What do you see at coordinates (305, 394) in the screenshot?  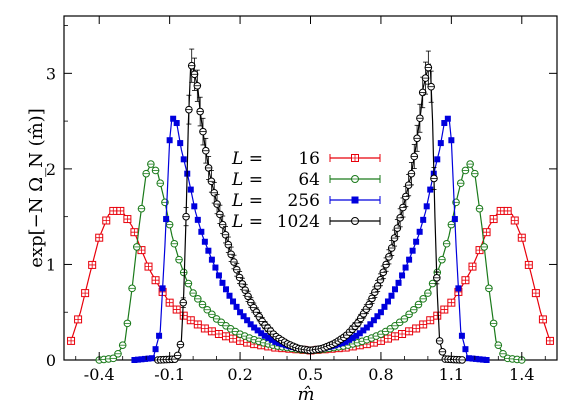 I see `x-axis-label: m̂` at bounding box center [305, 394].